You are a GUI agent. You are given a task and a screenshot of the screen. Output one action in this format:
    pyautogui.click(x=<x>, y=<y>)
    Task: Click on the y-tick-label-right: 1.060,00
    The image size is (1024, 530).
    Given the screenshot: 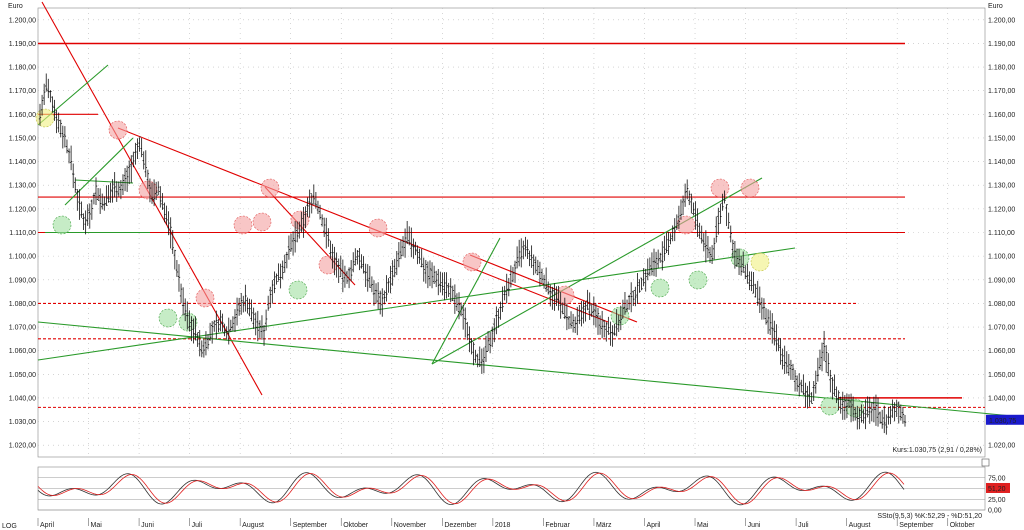 What is the action you would take?
    pyautogui.click(x=1001, y=351)
    